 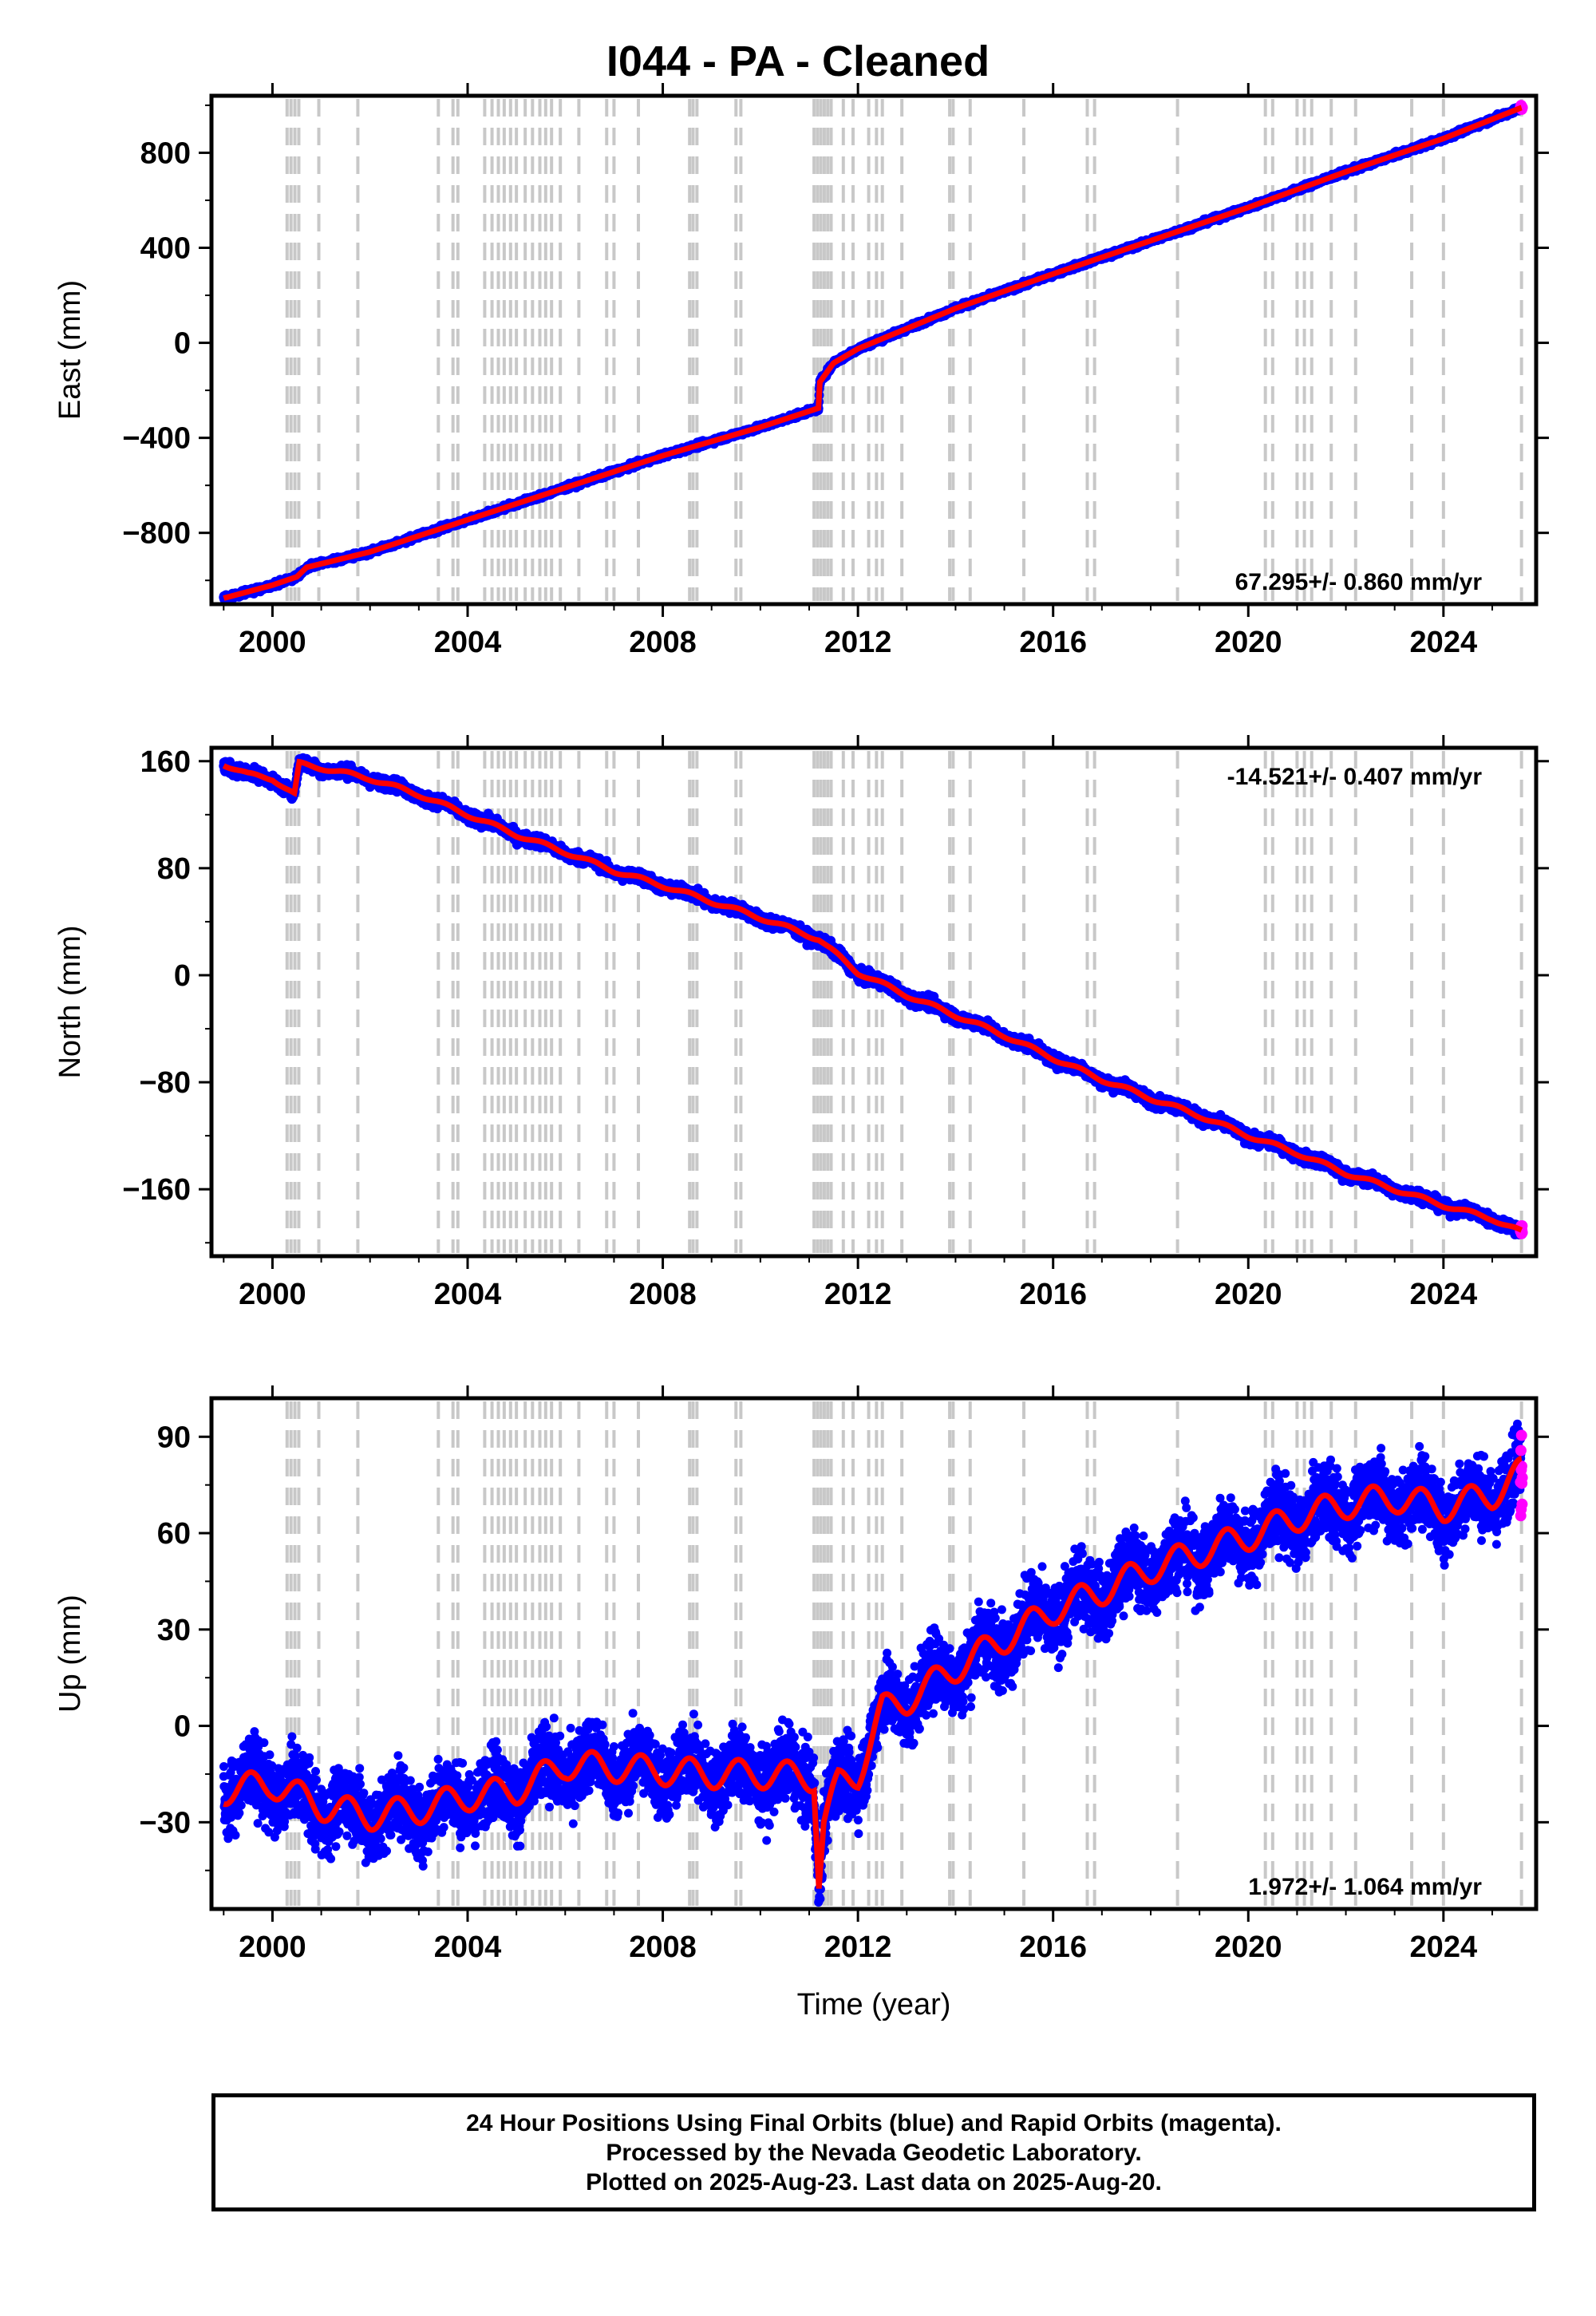 What do you see at coordinates (156, 534) in the screenshot?
I see `east-y-tick-label: −800` at bounding box center [156, 534].